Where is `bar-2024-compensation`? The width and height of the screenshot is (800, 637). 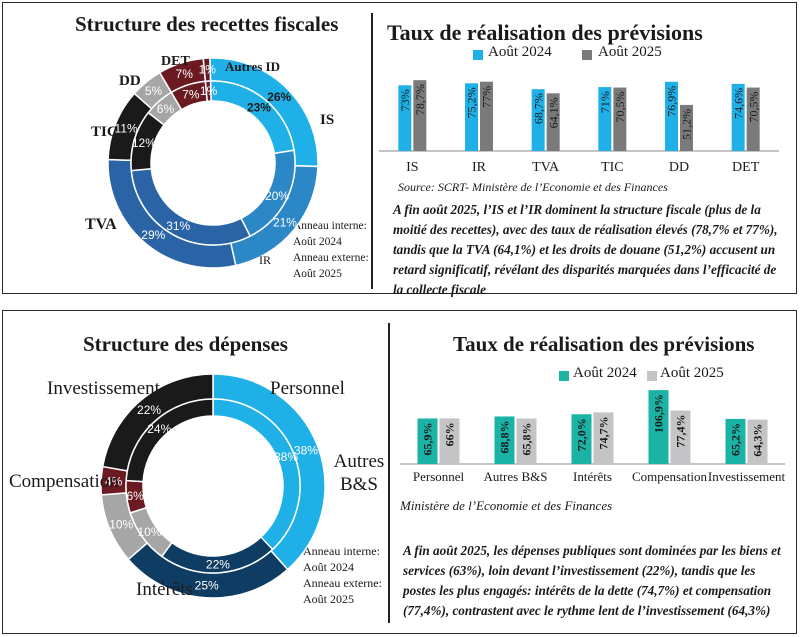 bar-2024-compensation is located at coordinates (658, 427).